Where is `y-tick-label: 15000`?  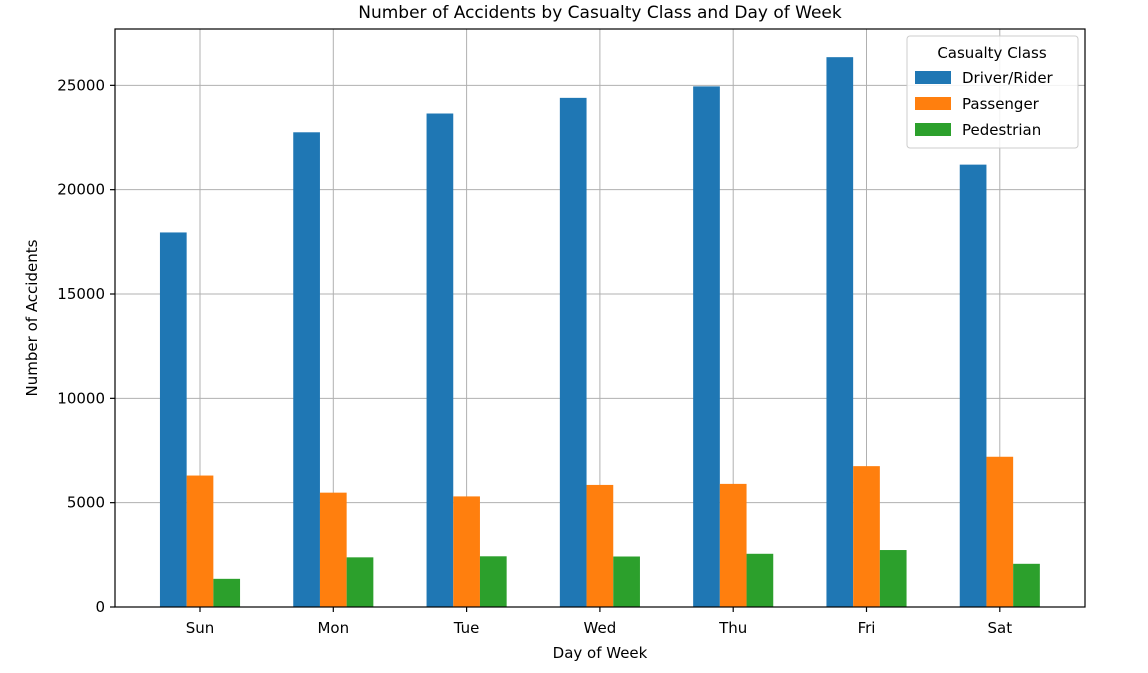 y-tick-label: 15000 is located at coordinates (81, 294).